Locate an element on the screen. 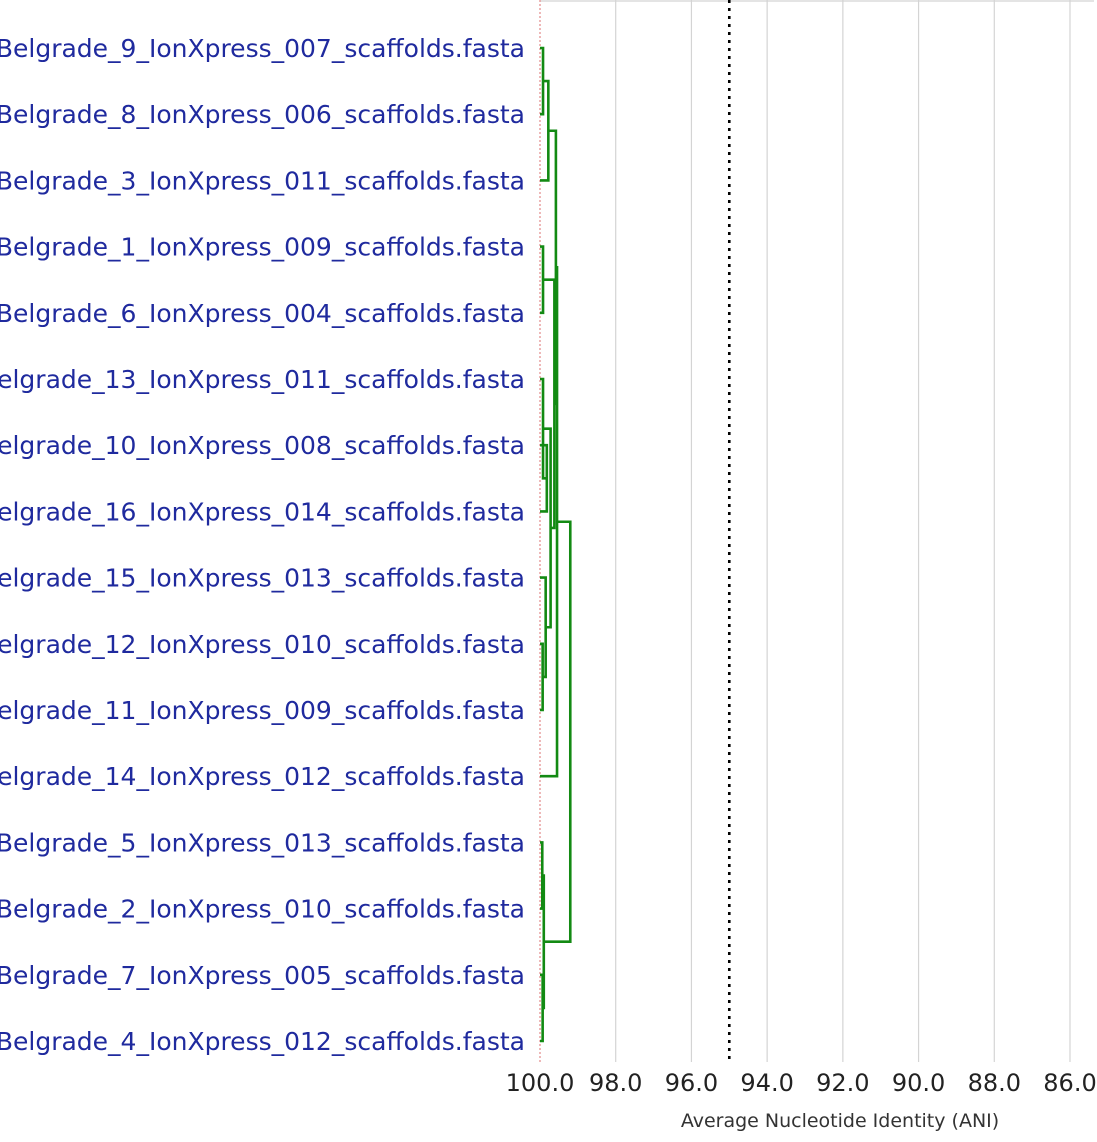 Image resolution: width=1097 pixels, height=1142 pixels. leaf-label: Belgrade_2_IonXpress_010_scaffolds.fasta is located at coordinates (262, 909).